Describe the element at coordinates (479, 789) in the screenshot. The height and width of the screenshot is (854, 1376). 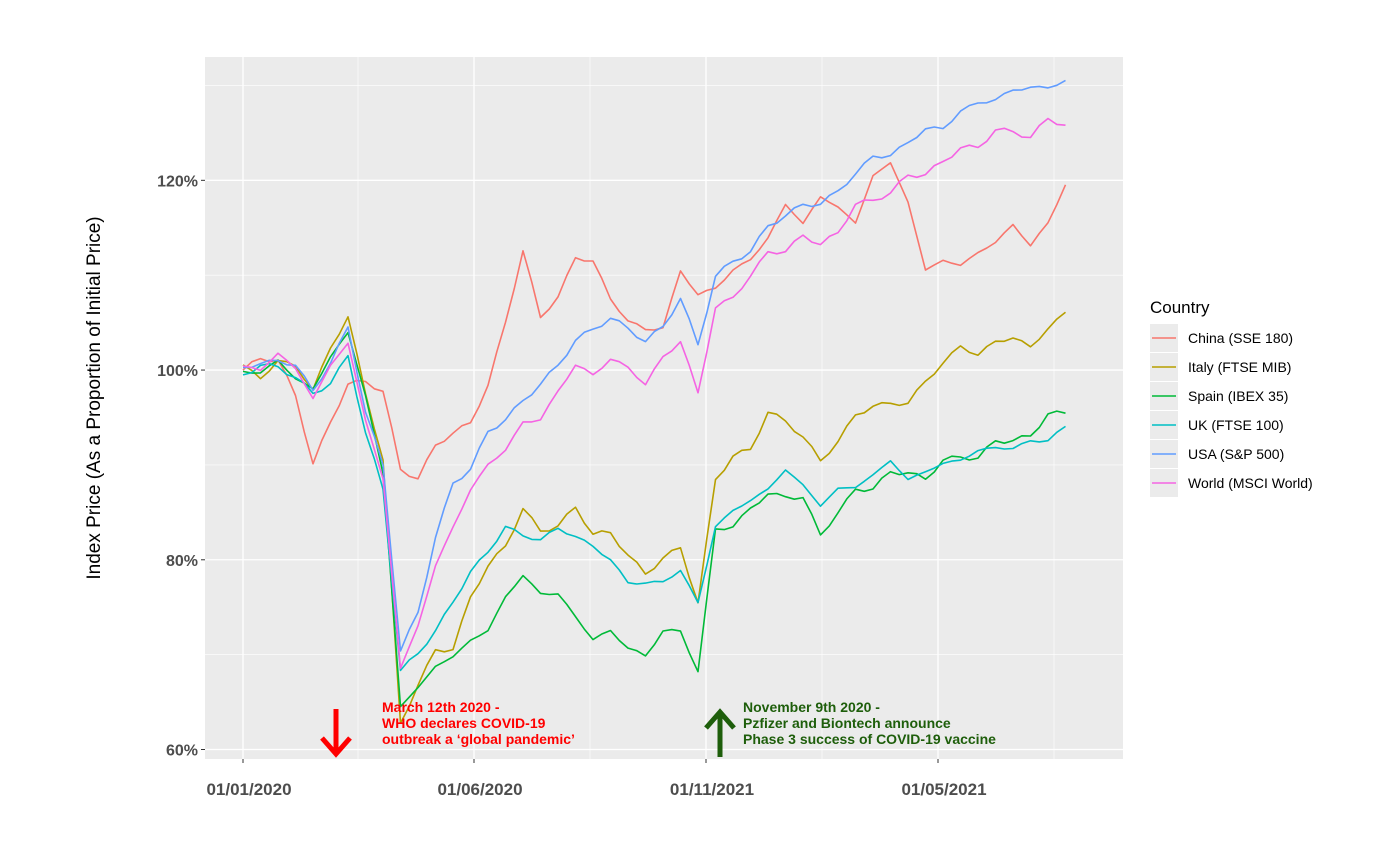
I see `x-tick-label: 01/06/2020` at that location.